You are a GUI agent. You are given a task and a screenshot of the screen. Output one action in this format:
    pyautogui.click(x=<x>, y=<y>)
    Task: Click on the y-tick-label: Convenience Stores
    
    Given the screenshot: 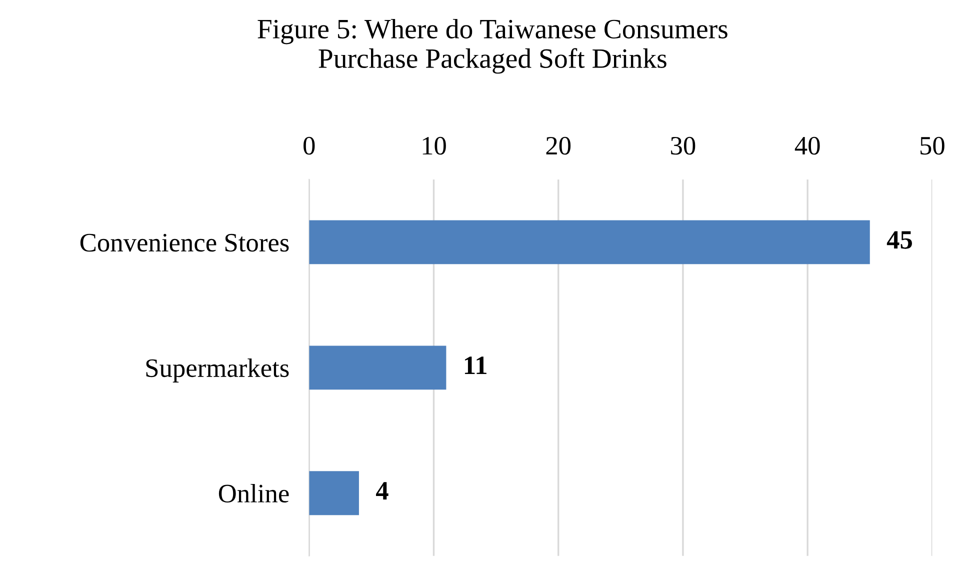 What is the action you would take?
    pyautogui.click(x=184, y=243)
    